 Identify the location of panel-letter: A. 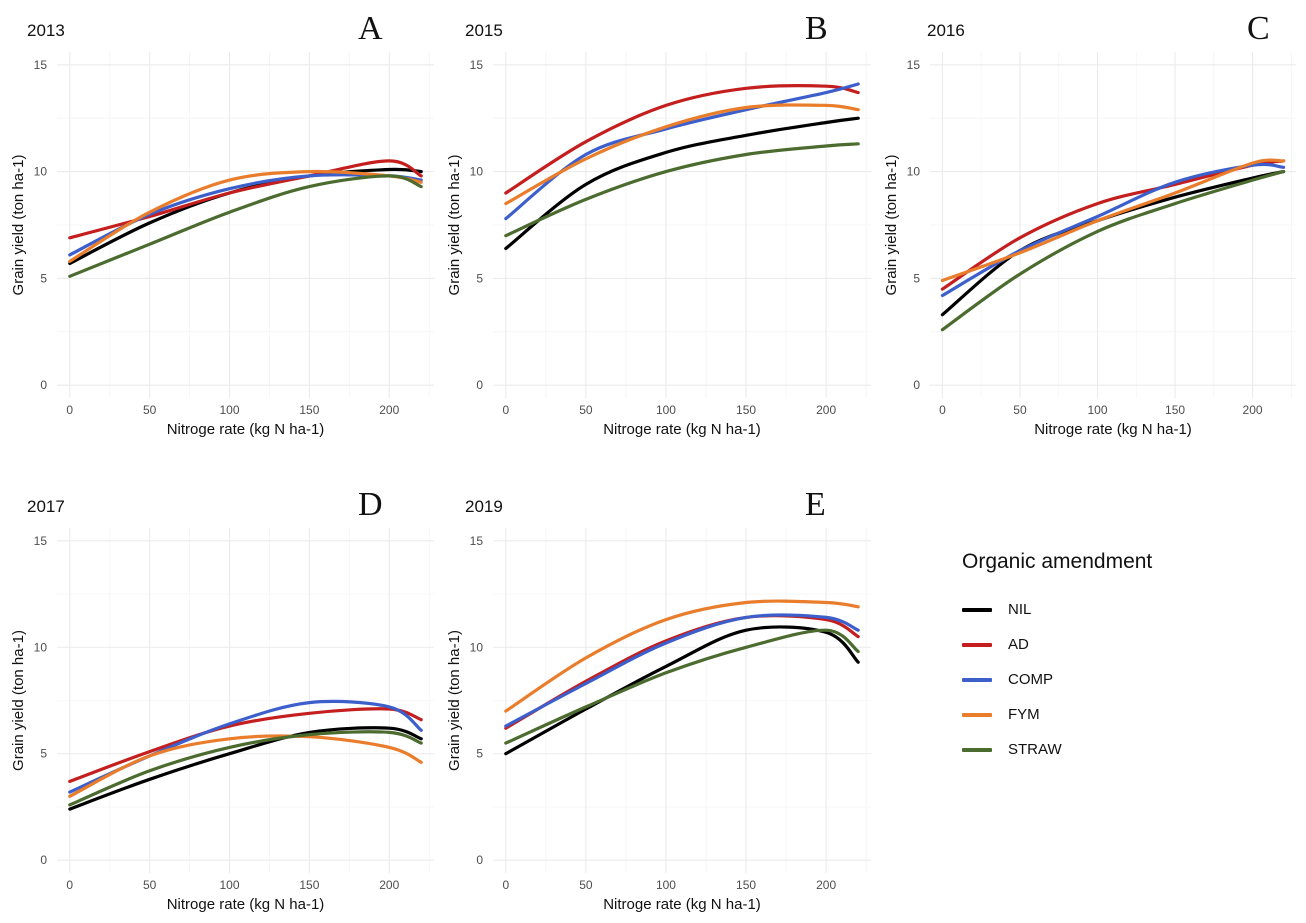
(370, 28).